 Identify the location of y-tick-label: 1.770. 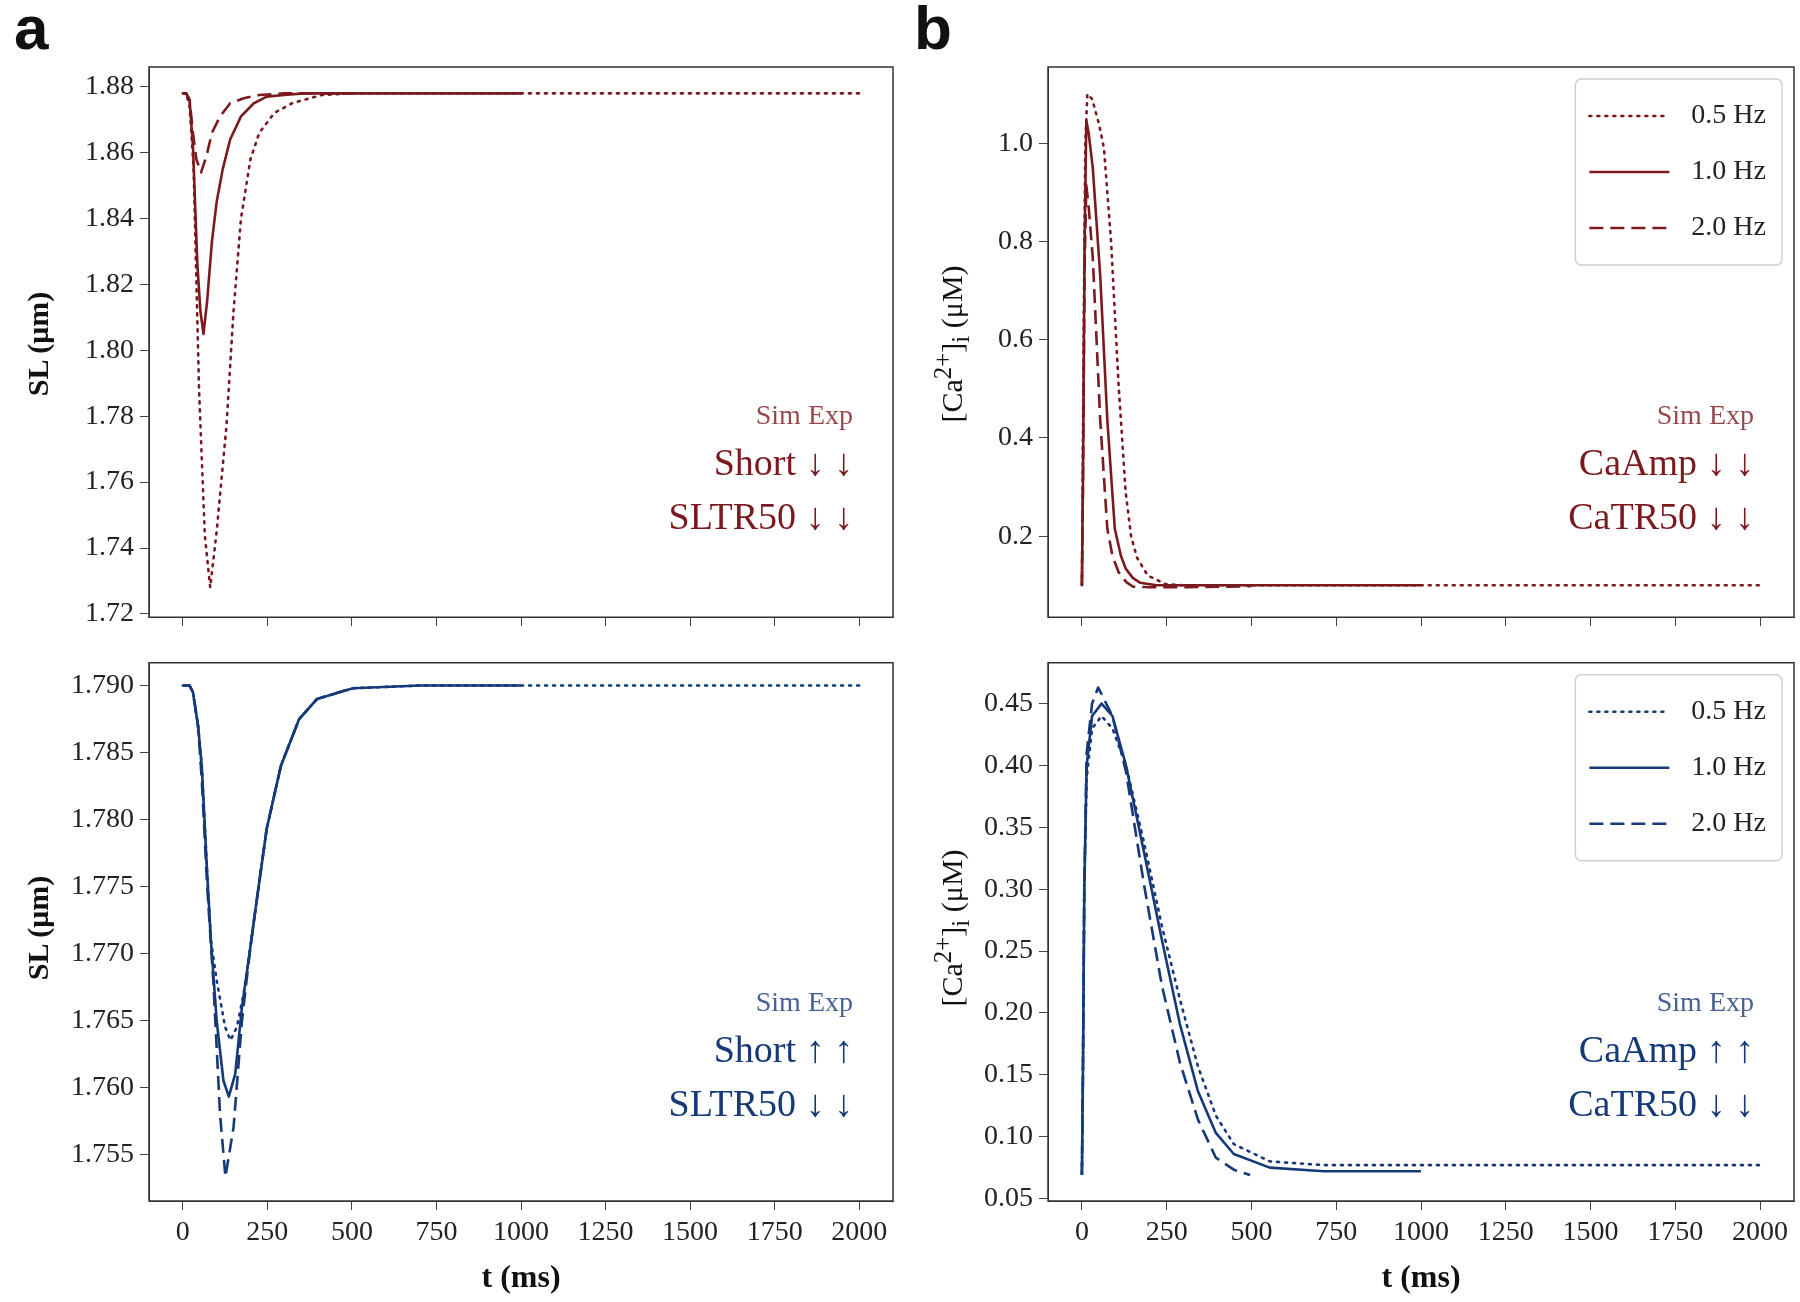
(102, 951).